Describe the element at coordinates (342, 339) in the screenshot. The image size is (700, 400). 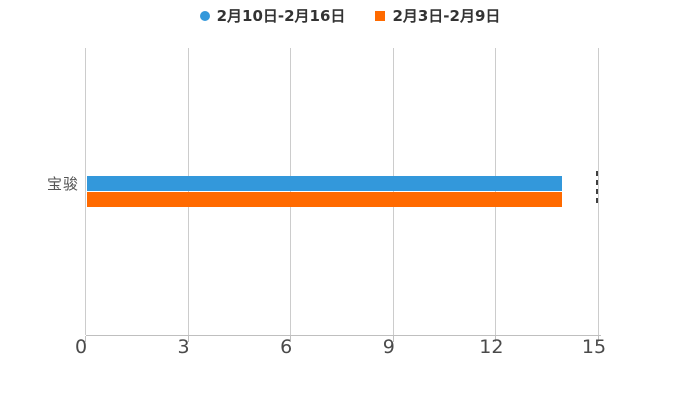
I see `x-axis-ticks` at that location.